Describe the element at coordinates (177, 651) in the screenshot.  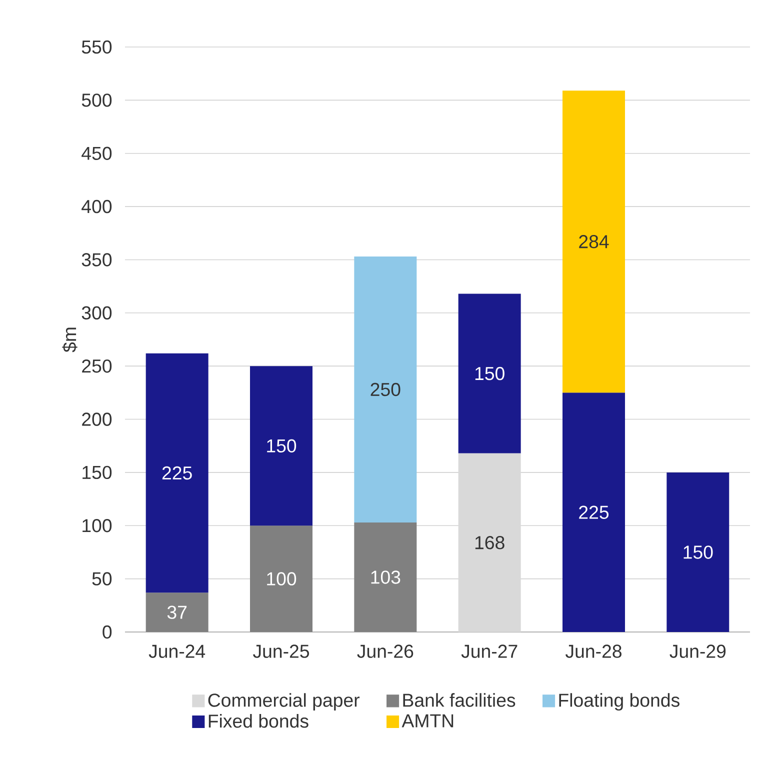
I see `x-tick-label: Jun-24` at that location.